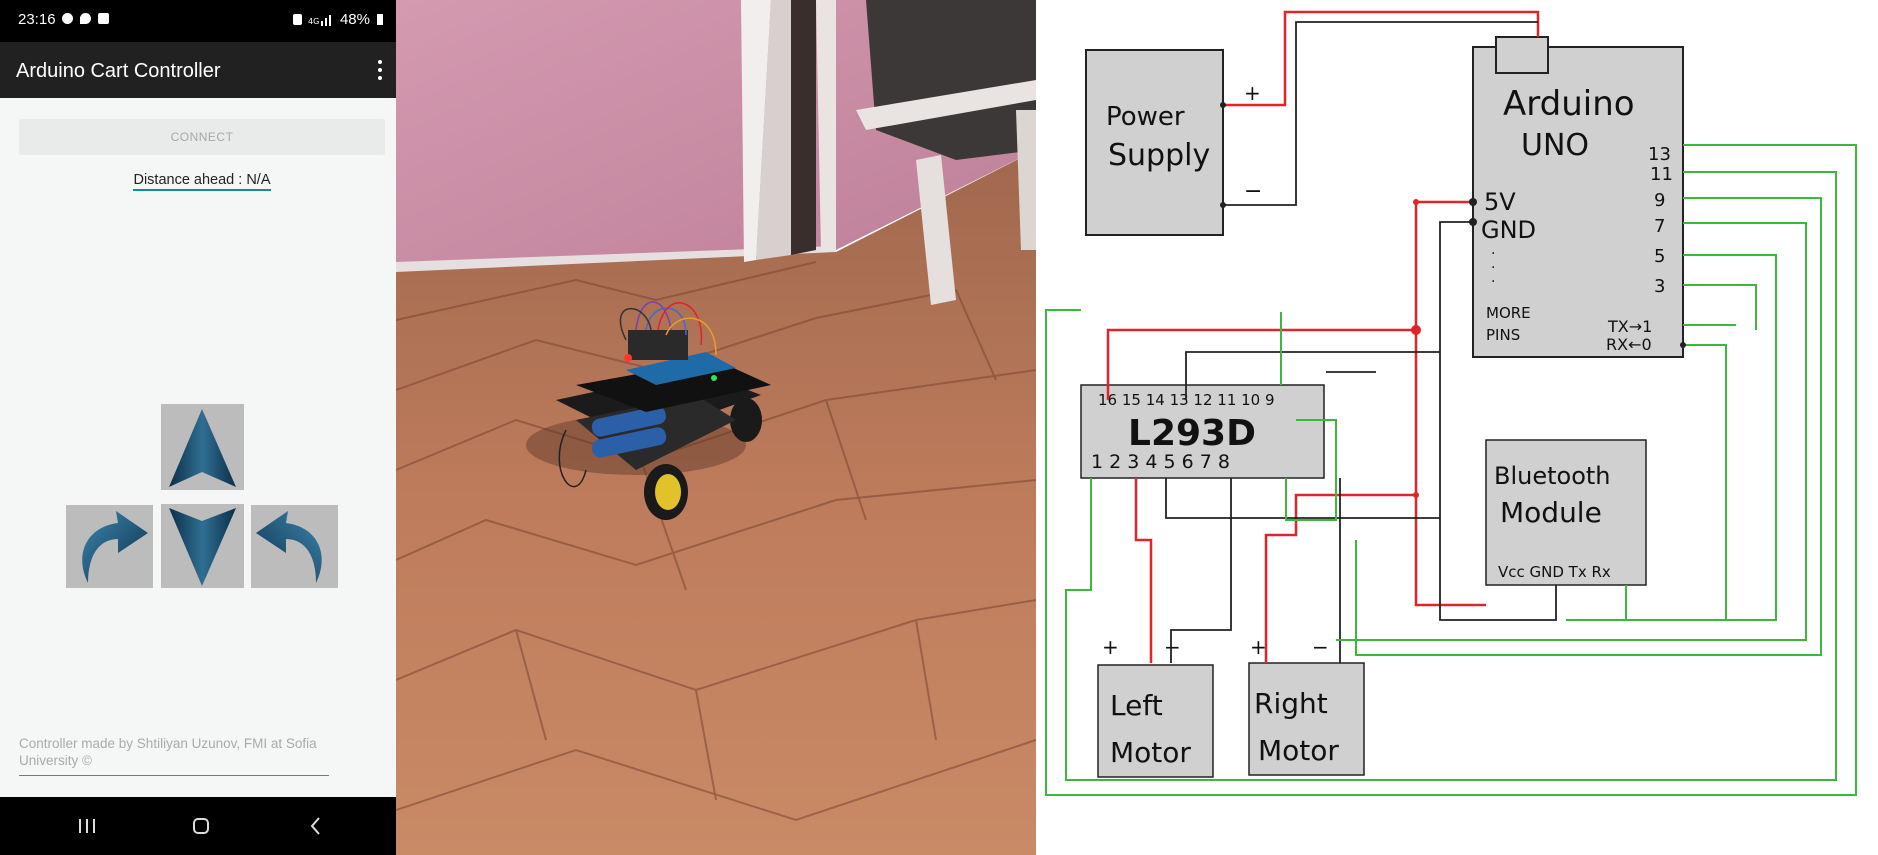  I want to click on left-motor-label-2: Motor, so click(1150, 752).